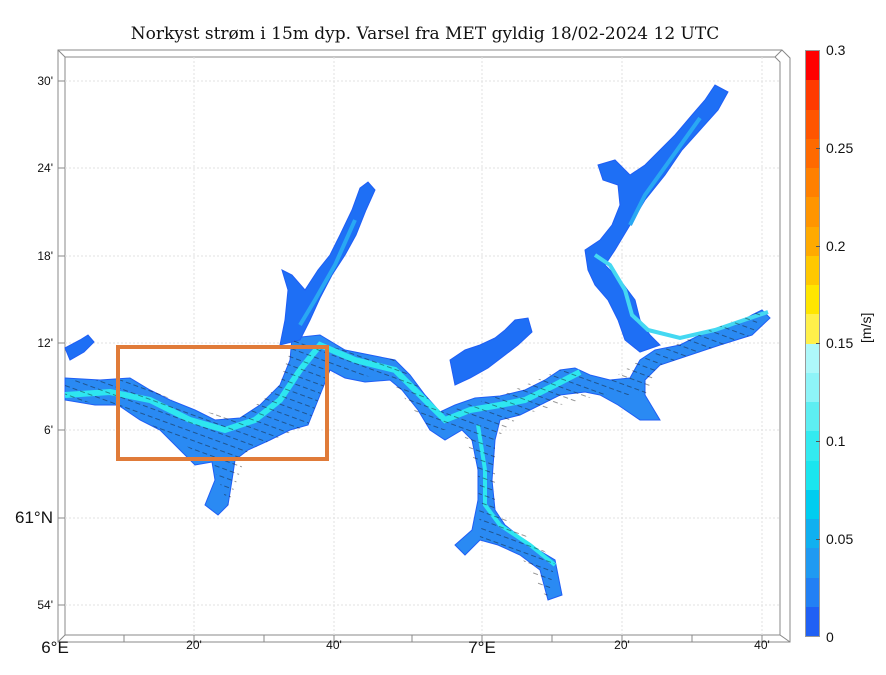 This screenshot has width=886, height=675. I want to click on fjord-mid-northeast, so click(491, 351).